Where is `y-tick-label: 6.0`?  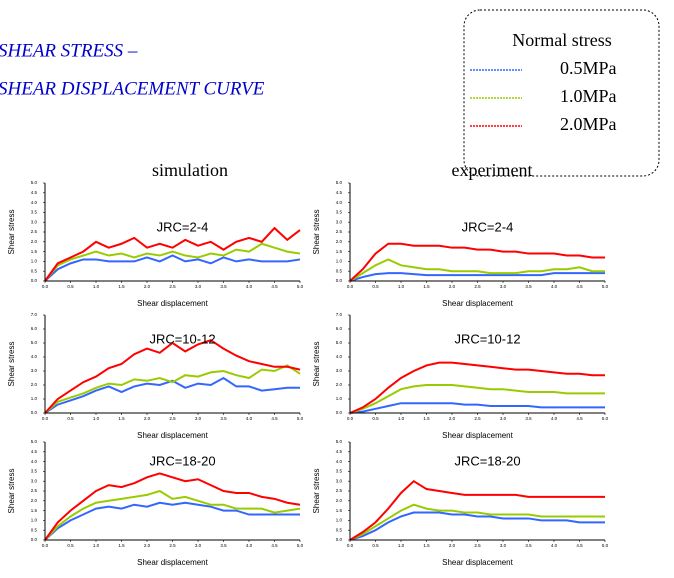
y-tick-label: 6.0 is located at coordinates (34, 328).